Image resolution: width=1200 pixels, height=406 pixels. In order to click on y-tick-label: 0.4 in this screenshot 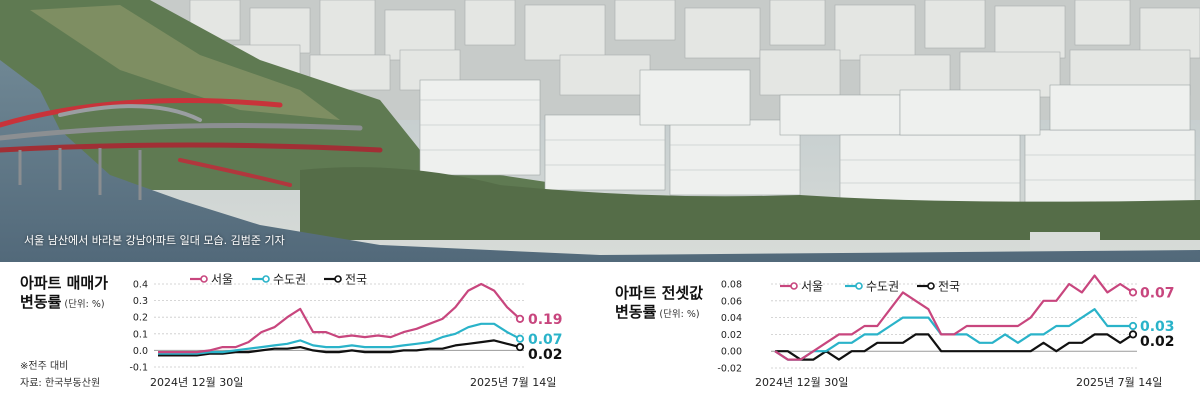, I will do `click(140, 285)`.